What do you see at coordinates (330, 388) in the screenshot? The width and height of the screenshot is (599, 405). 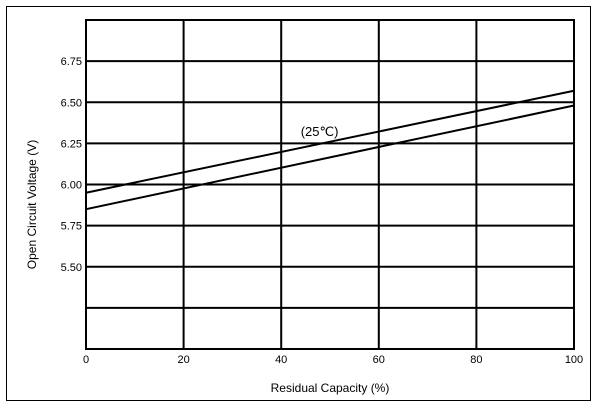 I see `x-axis-title: Residual Capacity (%)` at bounding box center [330, 388].